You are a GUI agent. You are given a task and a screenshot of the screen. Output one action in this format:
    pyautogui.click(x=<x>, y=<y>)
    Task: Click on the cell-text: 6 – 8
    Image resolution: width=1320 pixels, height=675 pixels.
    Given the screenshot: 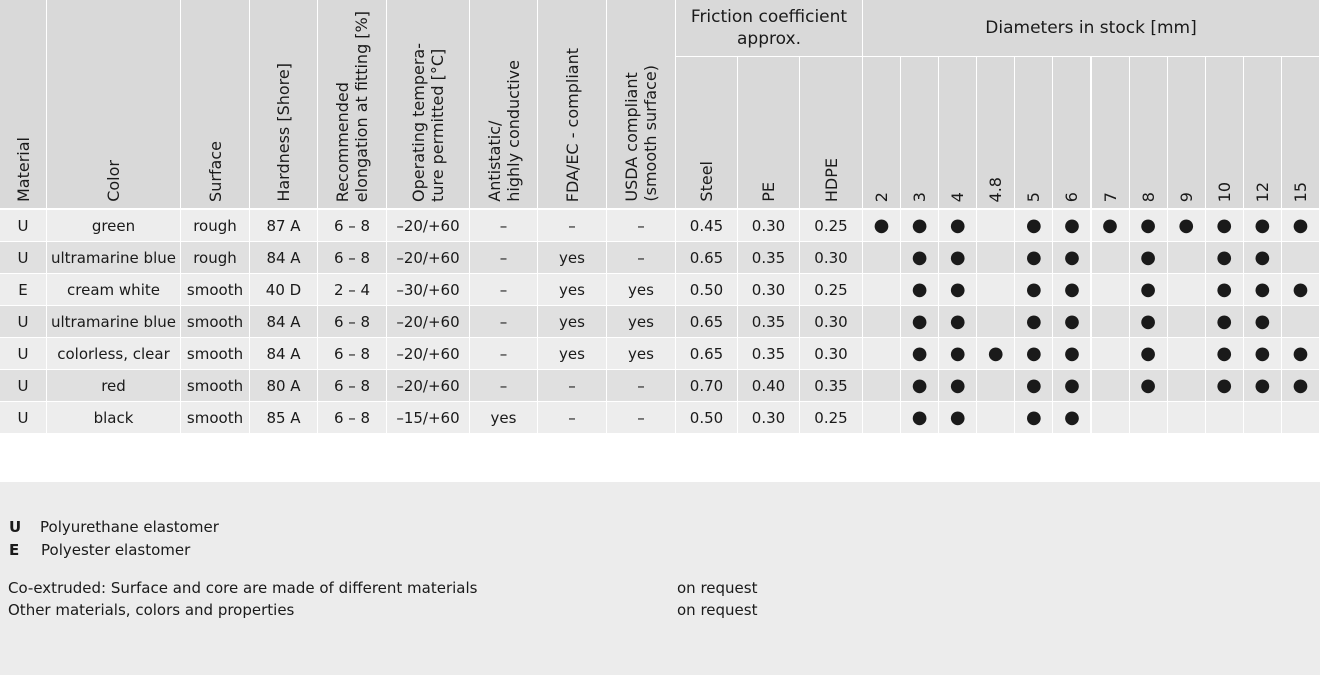 What is the action you would take?
    pyautogui.click(x=352, y=385)
    